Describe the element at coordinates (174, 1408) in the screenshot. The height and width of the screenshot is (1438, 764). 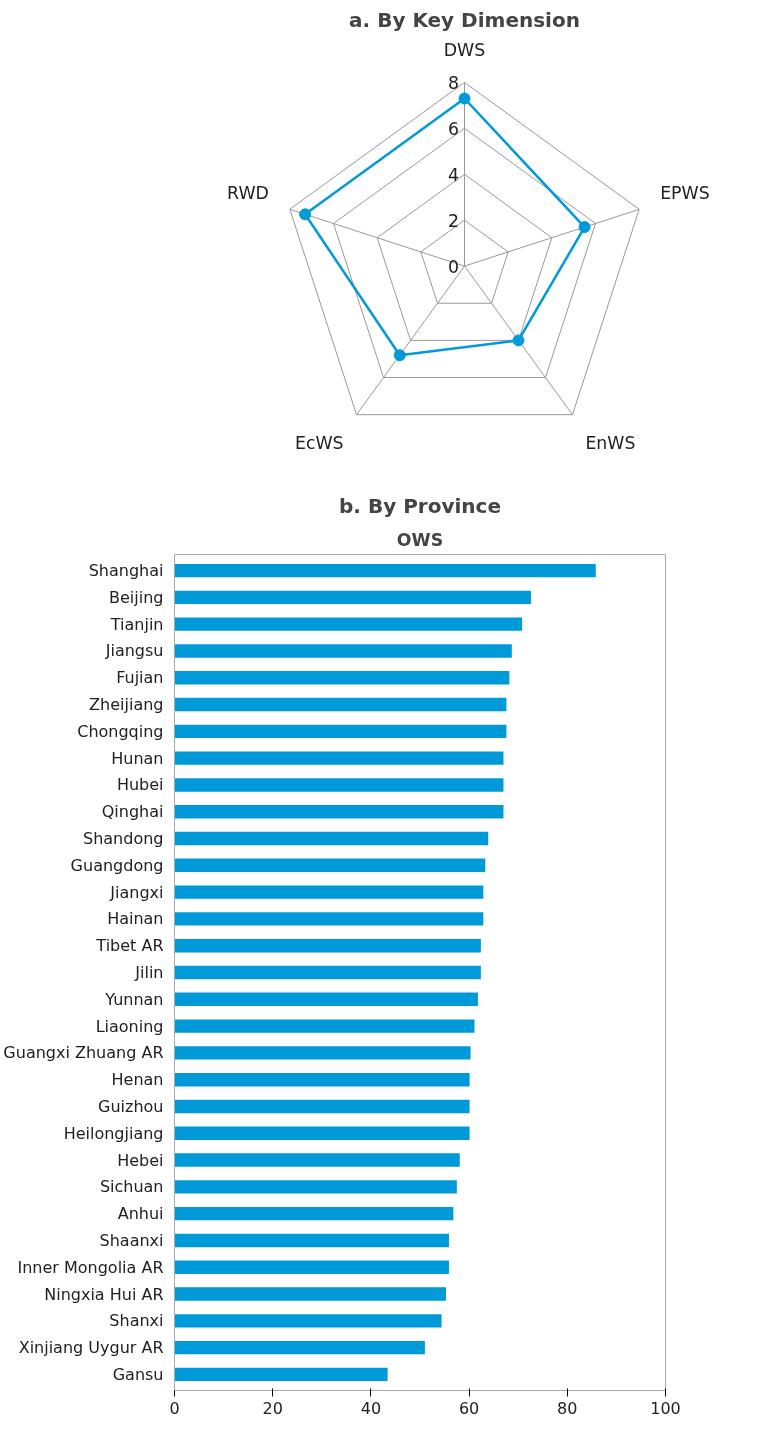
I see `x-tick-label: 0` at that location.